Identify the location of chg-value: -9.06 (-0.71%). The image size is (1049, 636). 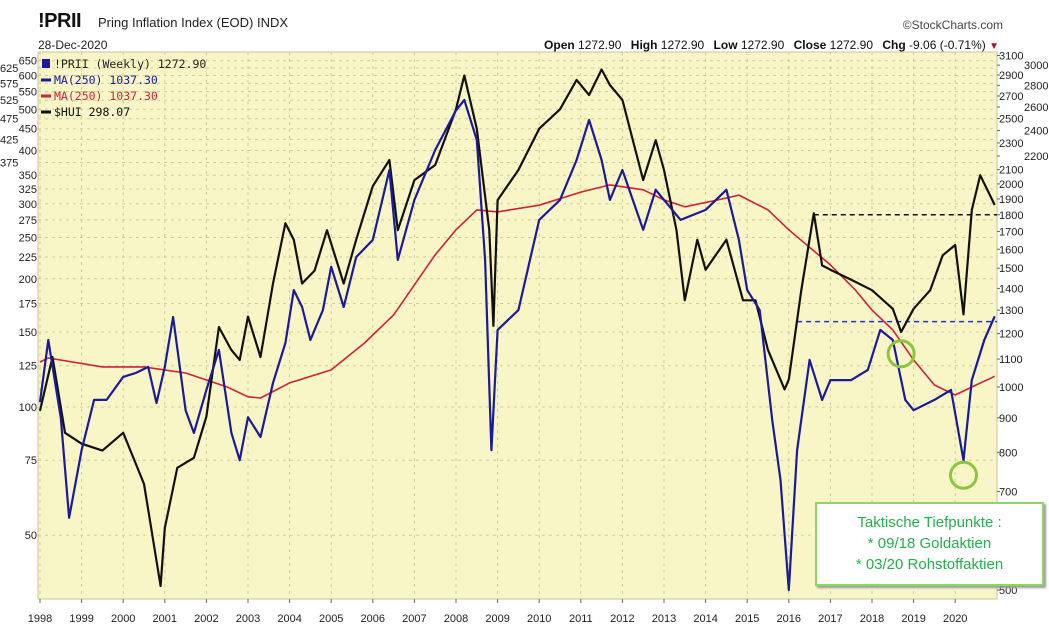
(947, 45).